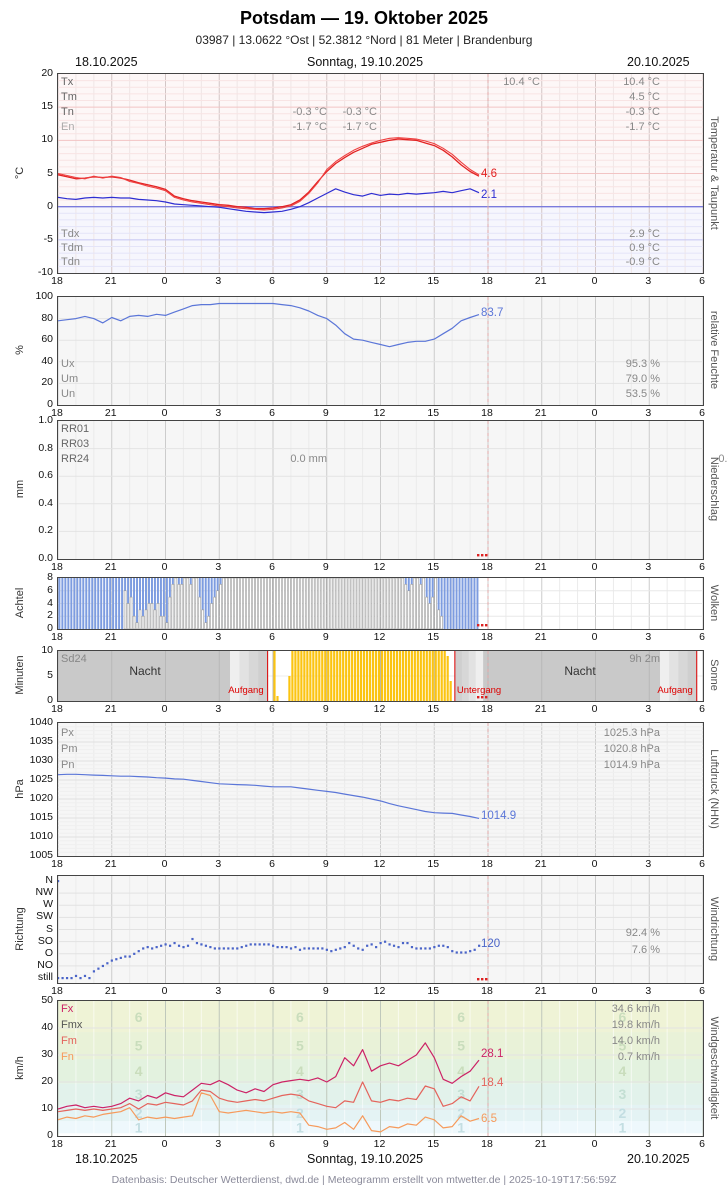  Describe the element at coordinates (50, 700) in the screenshot. I see `y-tick-sun: 0` at that location.